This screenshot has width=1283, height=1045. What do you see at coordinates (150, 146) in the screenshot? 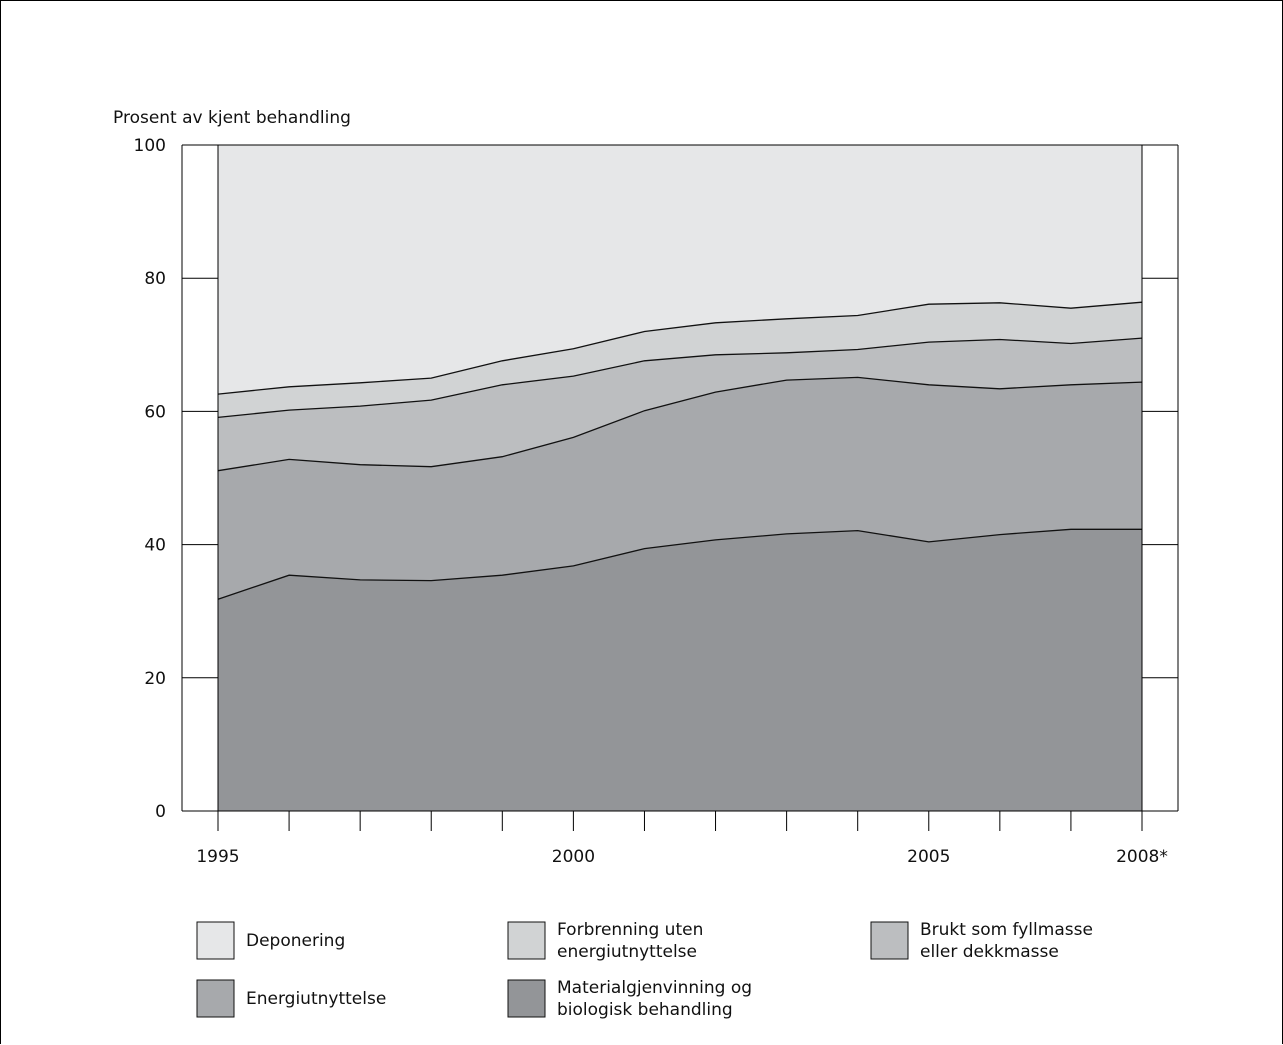
I see `y-tick-label: 100` at bounding box center [150, 146].